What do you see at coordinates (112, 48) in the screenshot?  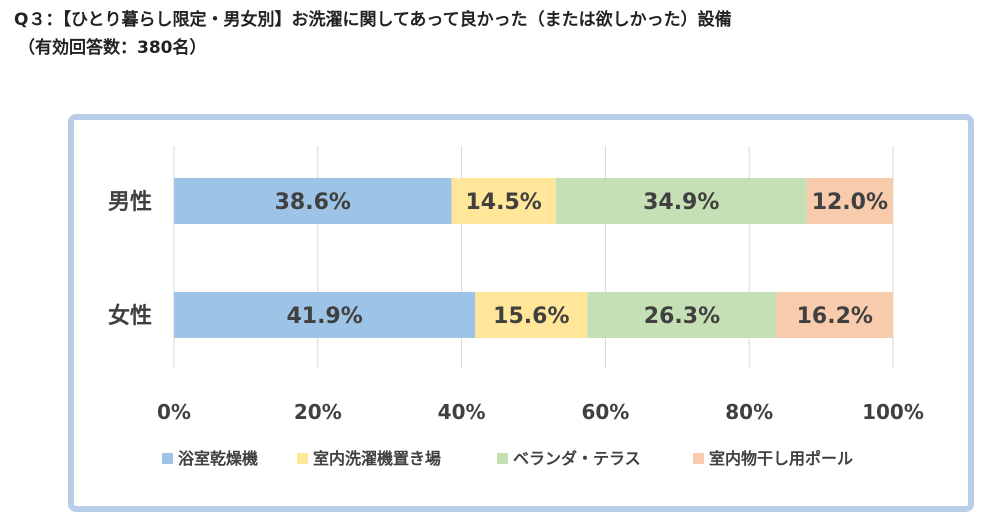 I see `title-line-2: （有効回答数：380名）` at bounding box center [112, 48].